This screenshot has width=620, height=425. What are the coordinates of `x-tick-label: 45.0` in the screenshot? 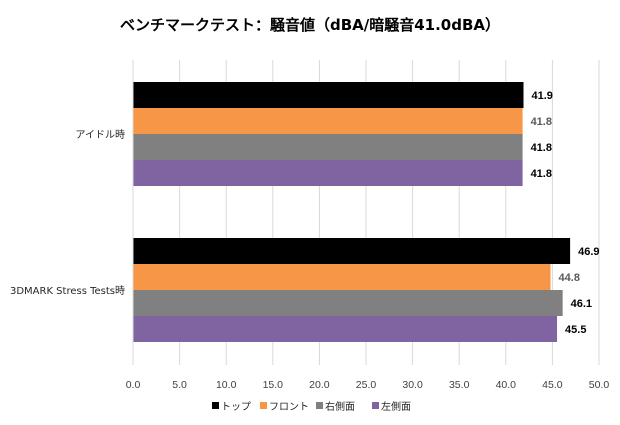 It's located at (552, 385).